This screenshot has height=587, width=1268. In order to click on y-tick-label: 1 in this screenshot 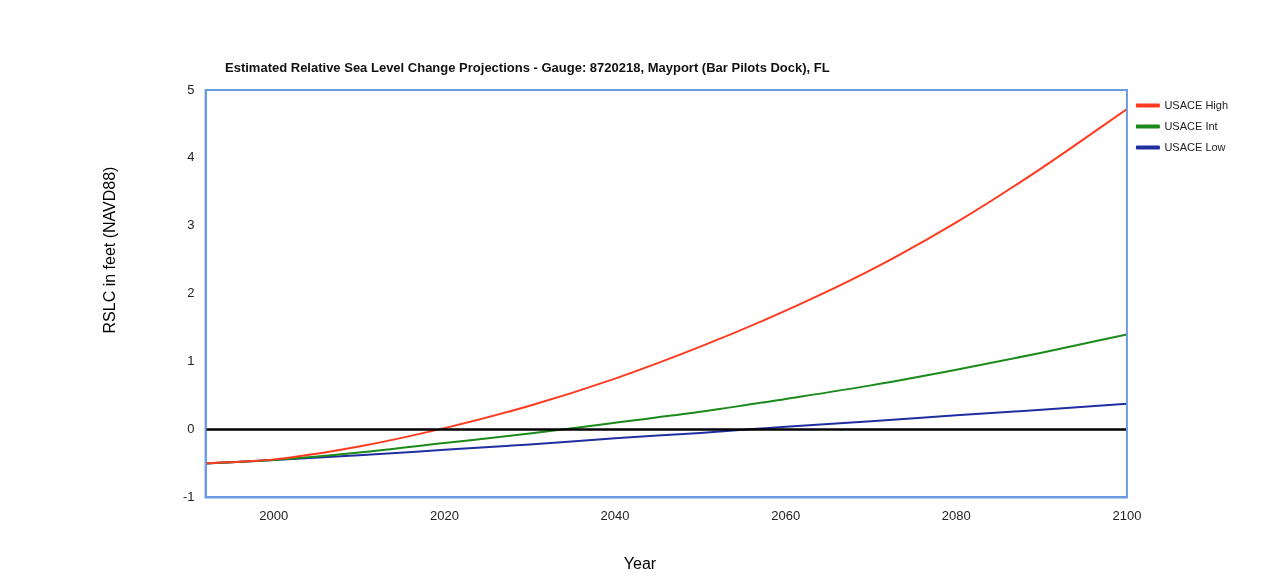, I will do `click(191, 361)`.